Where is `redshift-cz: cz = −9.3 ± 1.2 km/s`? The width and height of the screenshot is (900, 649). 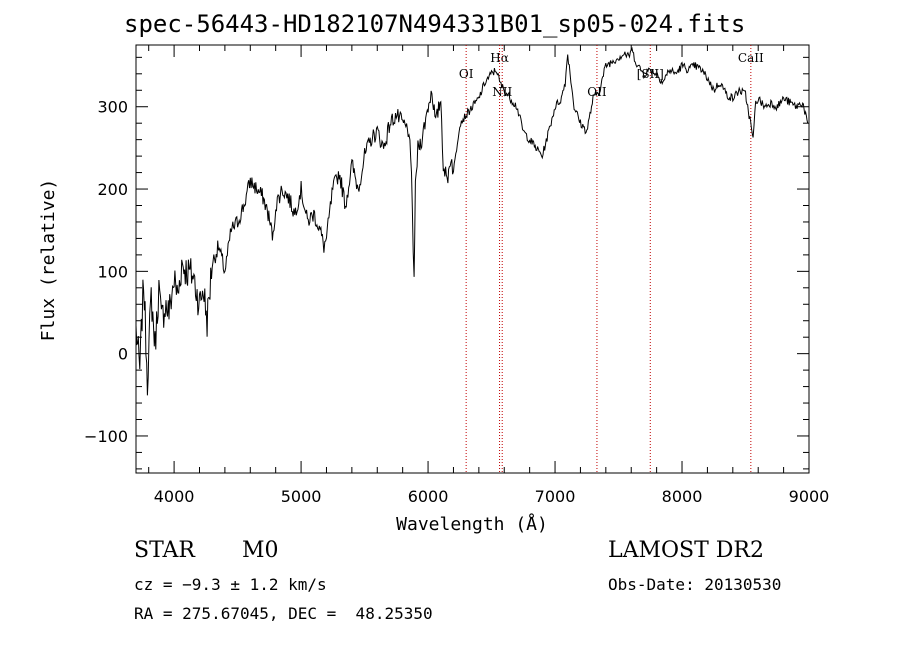 redshift-cz: cz = −9.3 ± 1.2 km/s is located at coordinates (230, 584).